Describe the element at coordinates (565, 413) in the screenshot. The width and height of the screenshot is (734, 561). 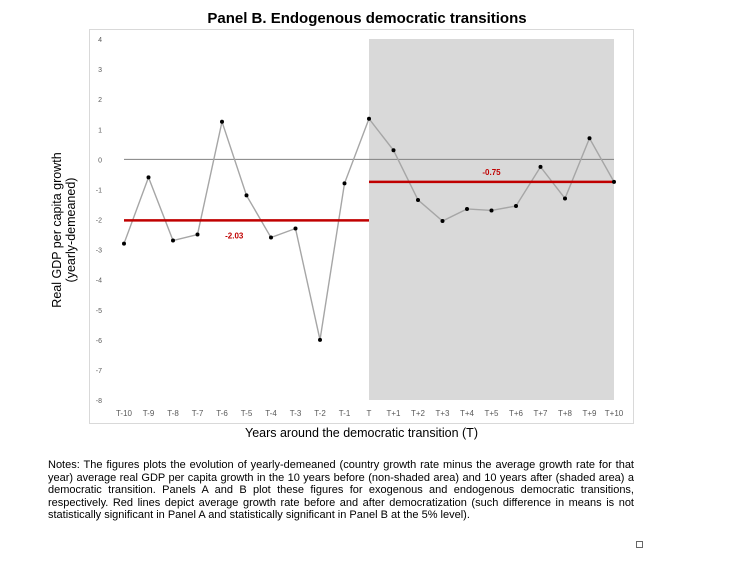
I see `x-tick-label: T+8` at that location.